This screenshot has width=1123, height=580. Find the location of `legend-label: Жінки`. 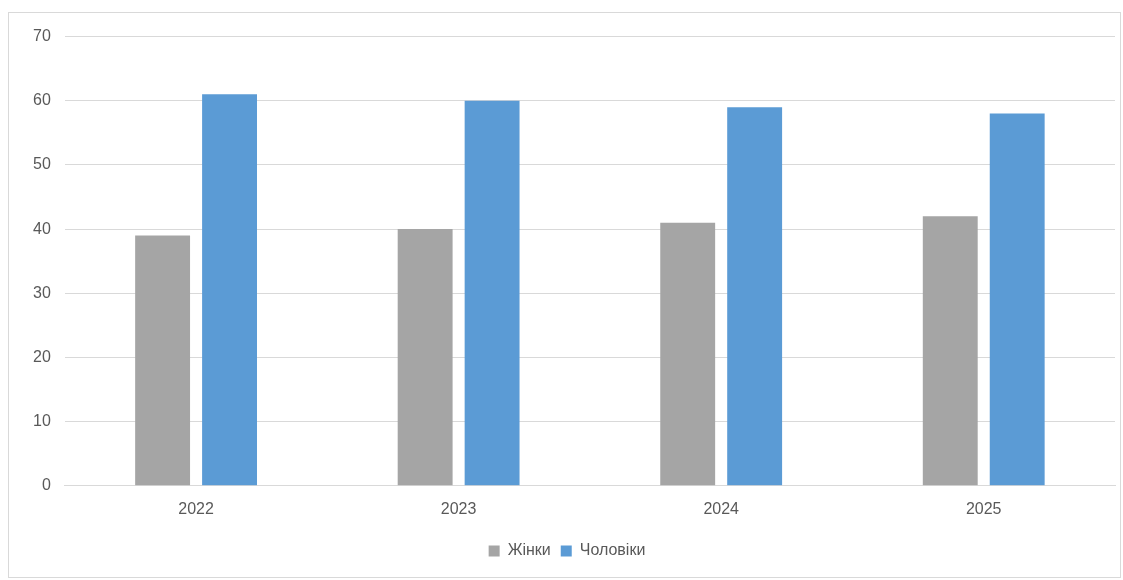

legend-label: Жінки is located at coordinates (529, 550).